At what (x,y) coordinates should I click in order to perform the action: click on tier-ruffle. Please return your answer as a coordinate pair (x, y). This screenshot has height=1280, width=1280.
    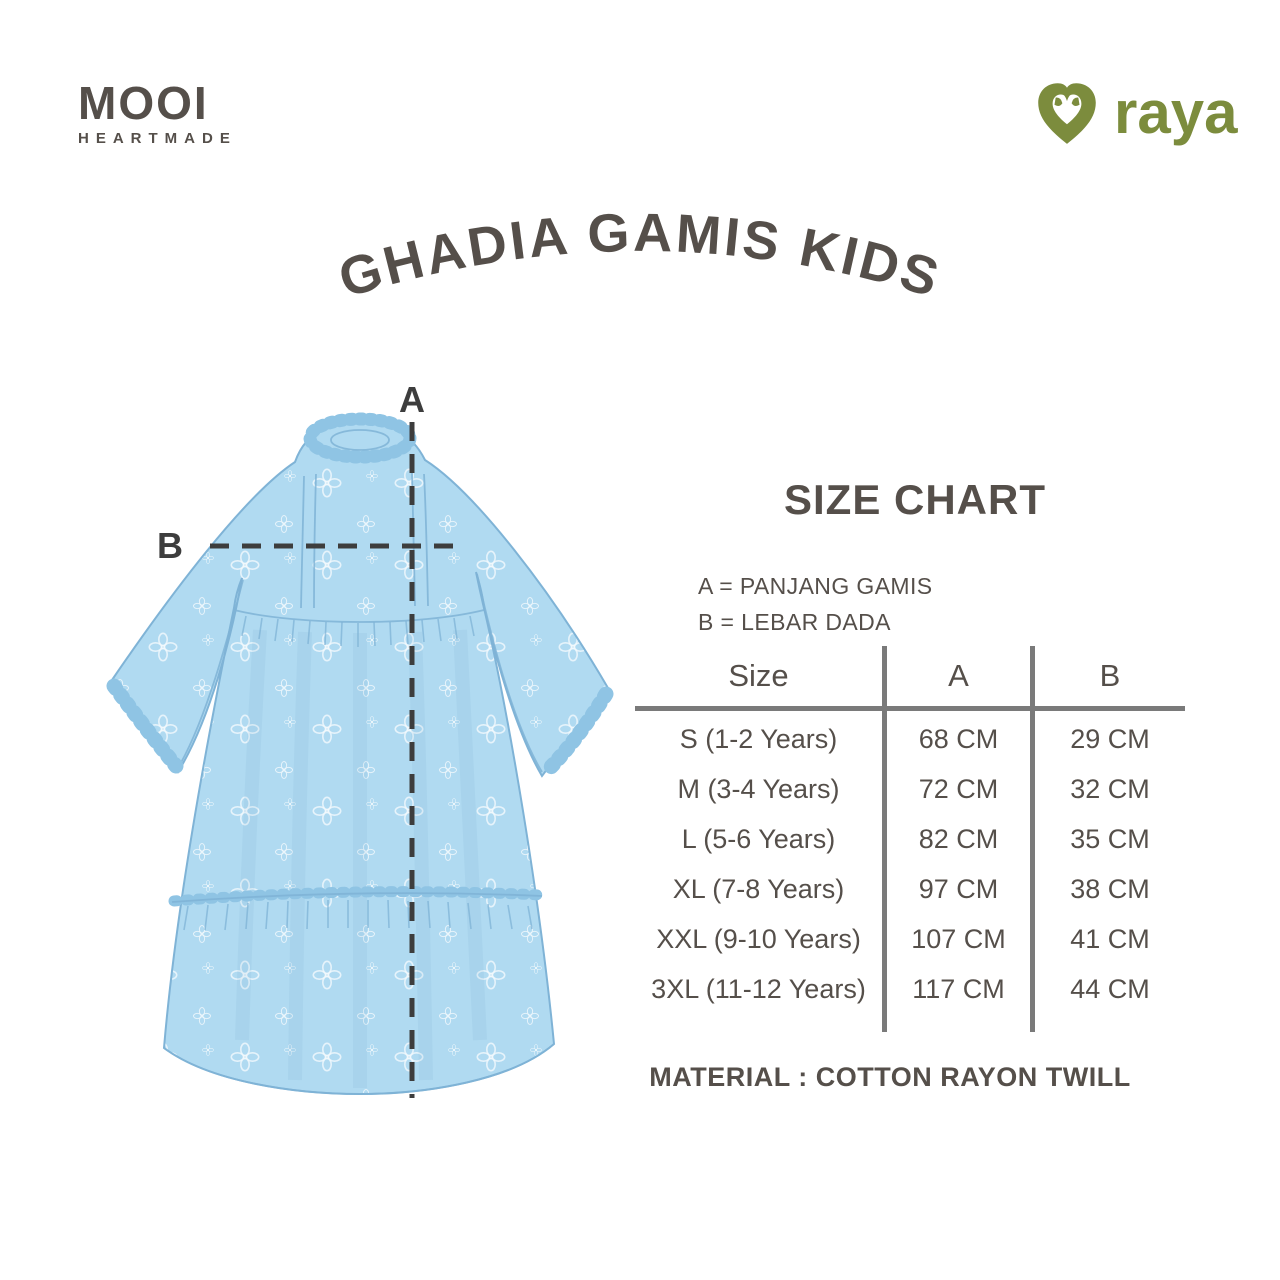
    Looking at the image, I should click on (357, 896).